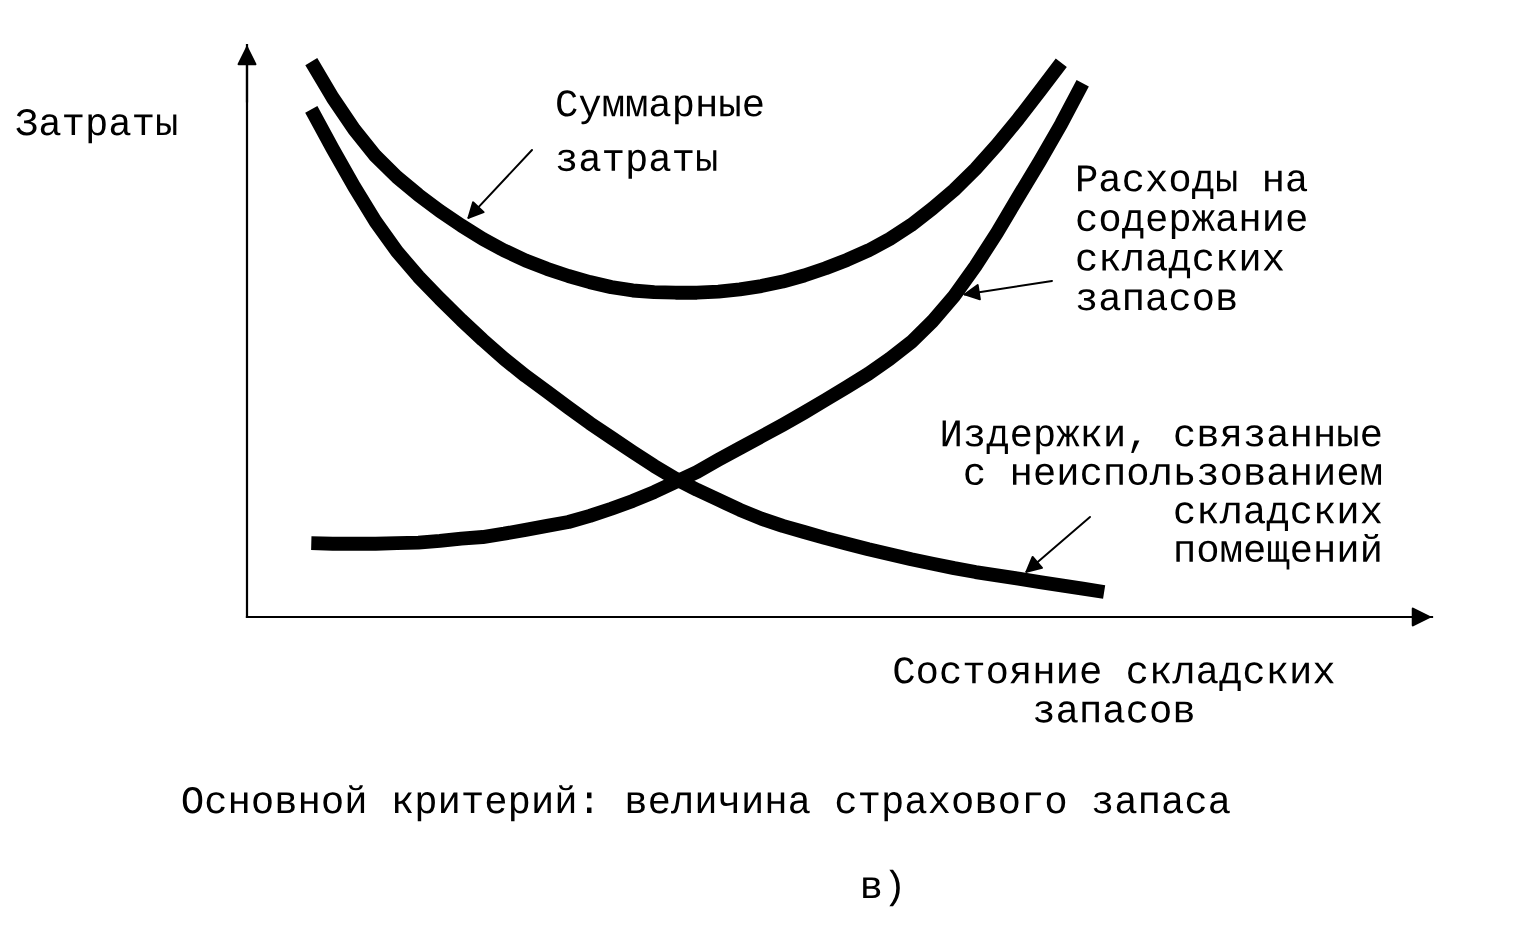 The image size is (1519, 925). What do you see at coordinates (660, 134) in the screenshot?
I see `text: Суммарные затраты` at bounding box center [660, 134].